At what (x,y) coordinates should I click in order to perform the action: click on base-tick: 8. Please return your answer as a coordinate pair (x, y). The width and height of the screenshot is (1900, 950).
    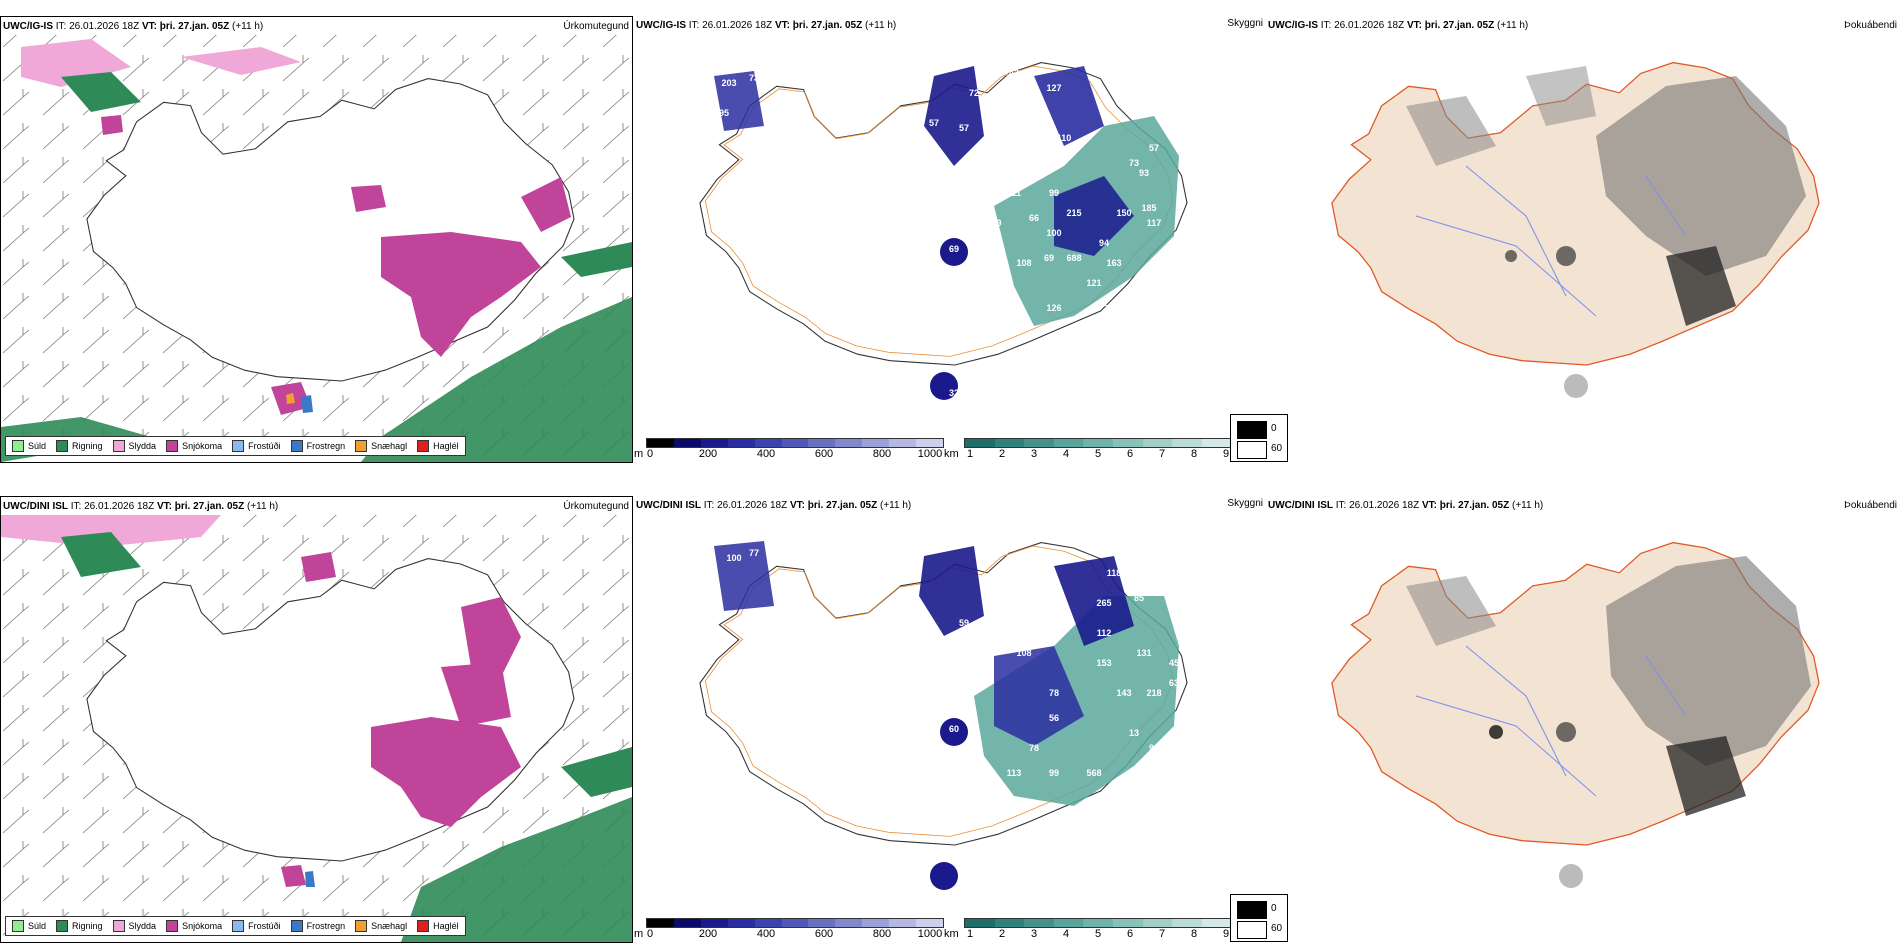
    Looking at the image, I should click on (1194, 454).